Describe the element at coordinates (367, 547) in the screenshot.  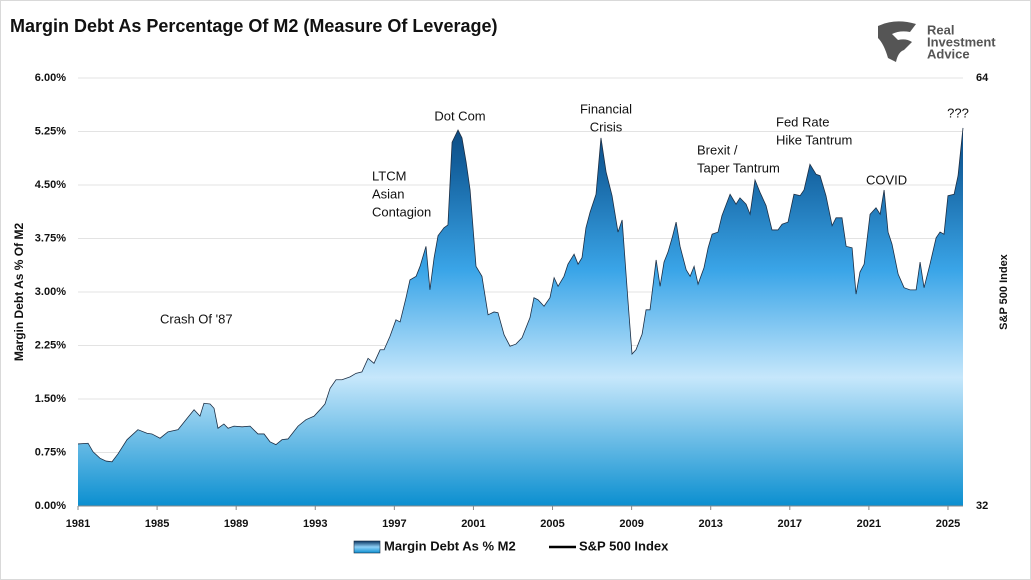
I see `legend-swatch` at that location.